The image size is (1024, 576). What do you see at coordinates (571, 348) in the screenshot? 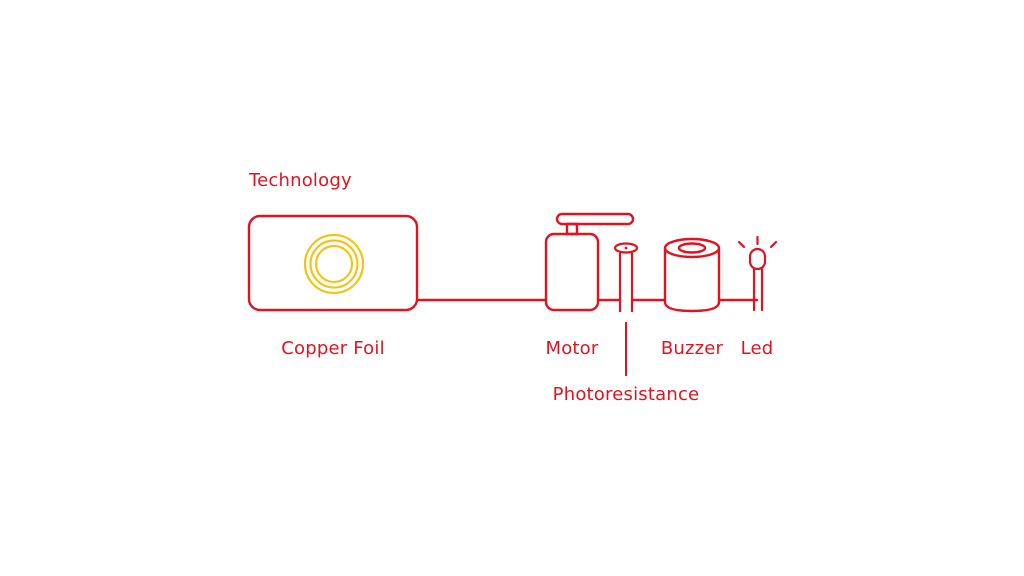
I see `motor-label: Motor` at bounding box center [571, 348].